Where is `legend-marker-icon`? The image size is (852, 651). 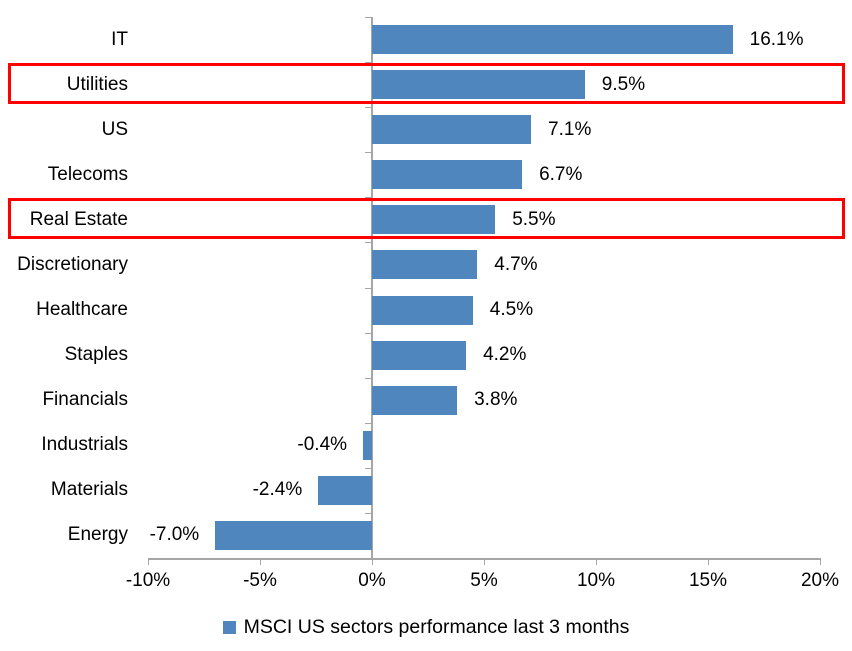
legend-marker-icon is located at coordinates (229, 627).